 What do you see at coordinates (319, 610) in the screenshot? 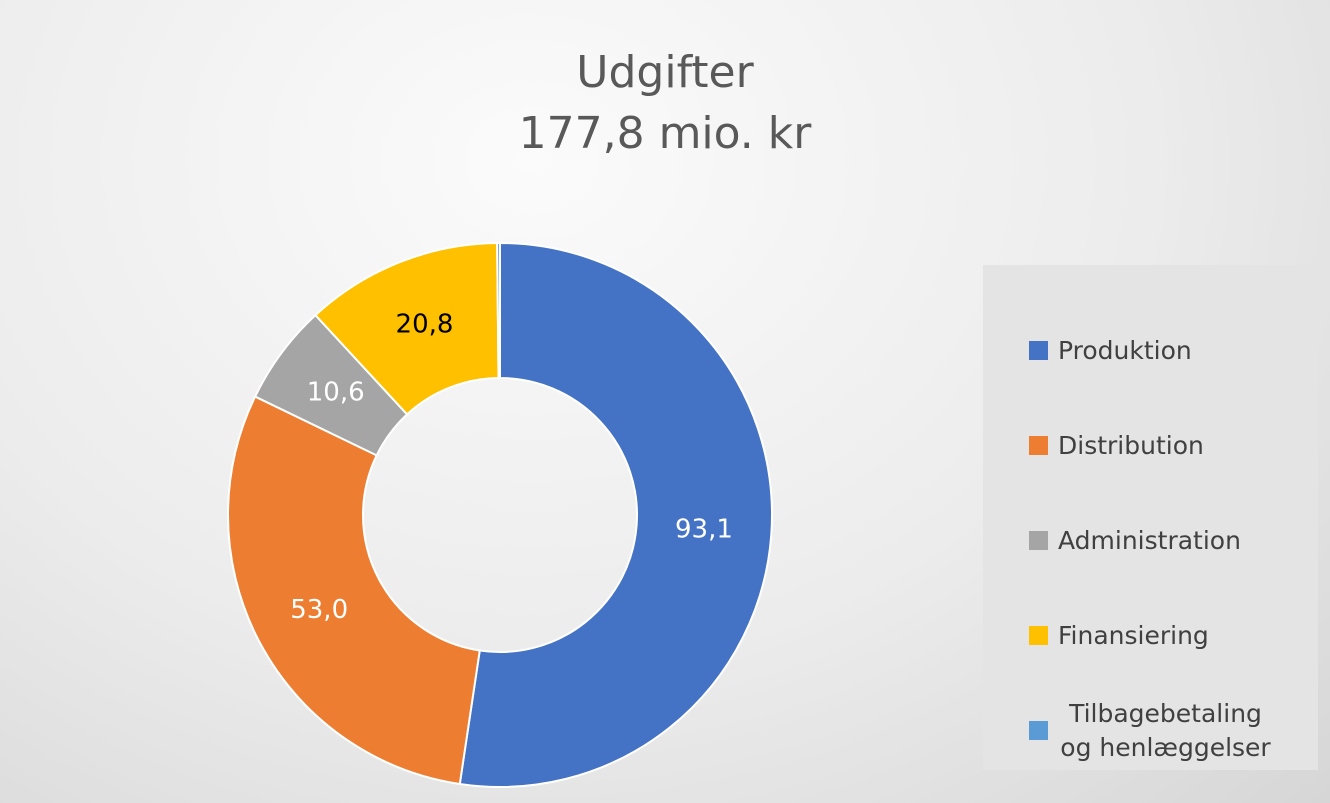
I see `data-label: 53,0` at bounding box center [319, 610].